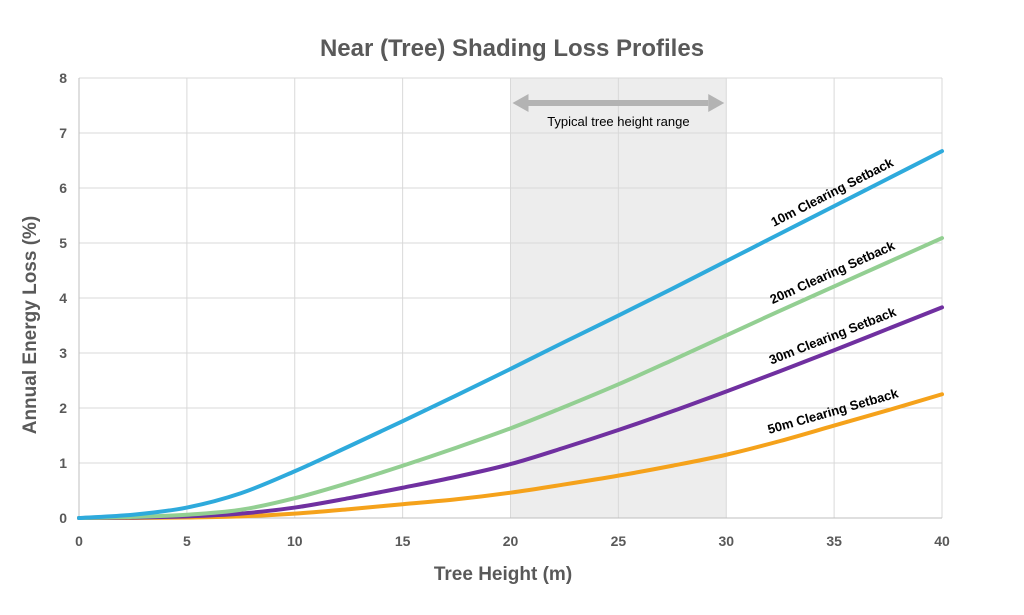  Describe the element at coordinates (833, 272) in the screenshot. I see `series-label-20m-clearing-setback: 20m Clearing Setback` at that location.